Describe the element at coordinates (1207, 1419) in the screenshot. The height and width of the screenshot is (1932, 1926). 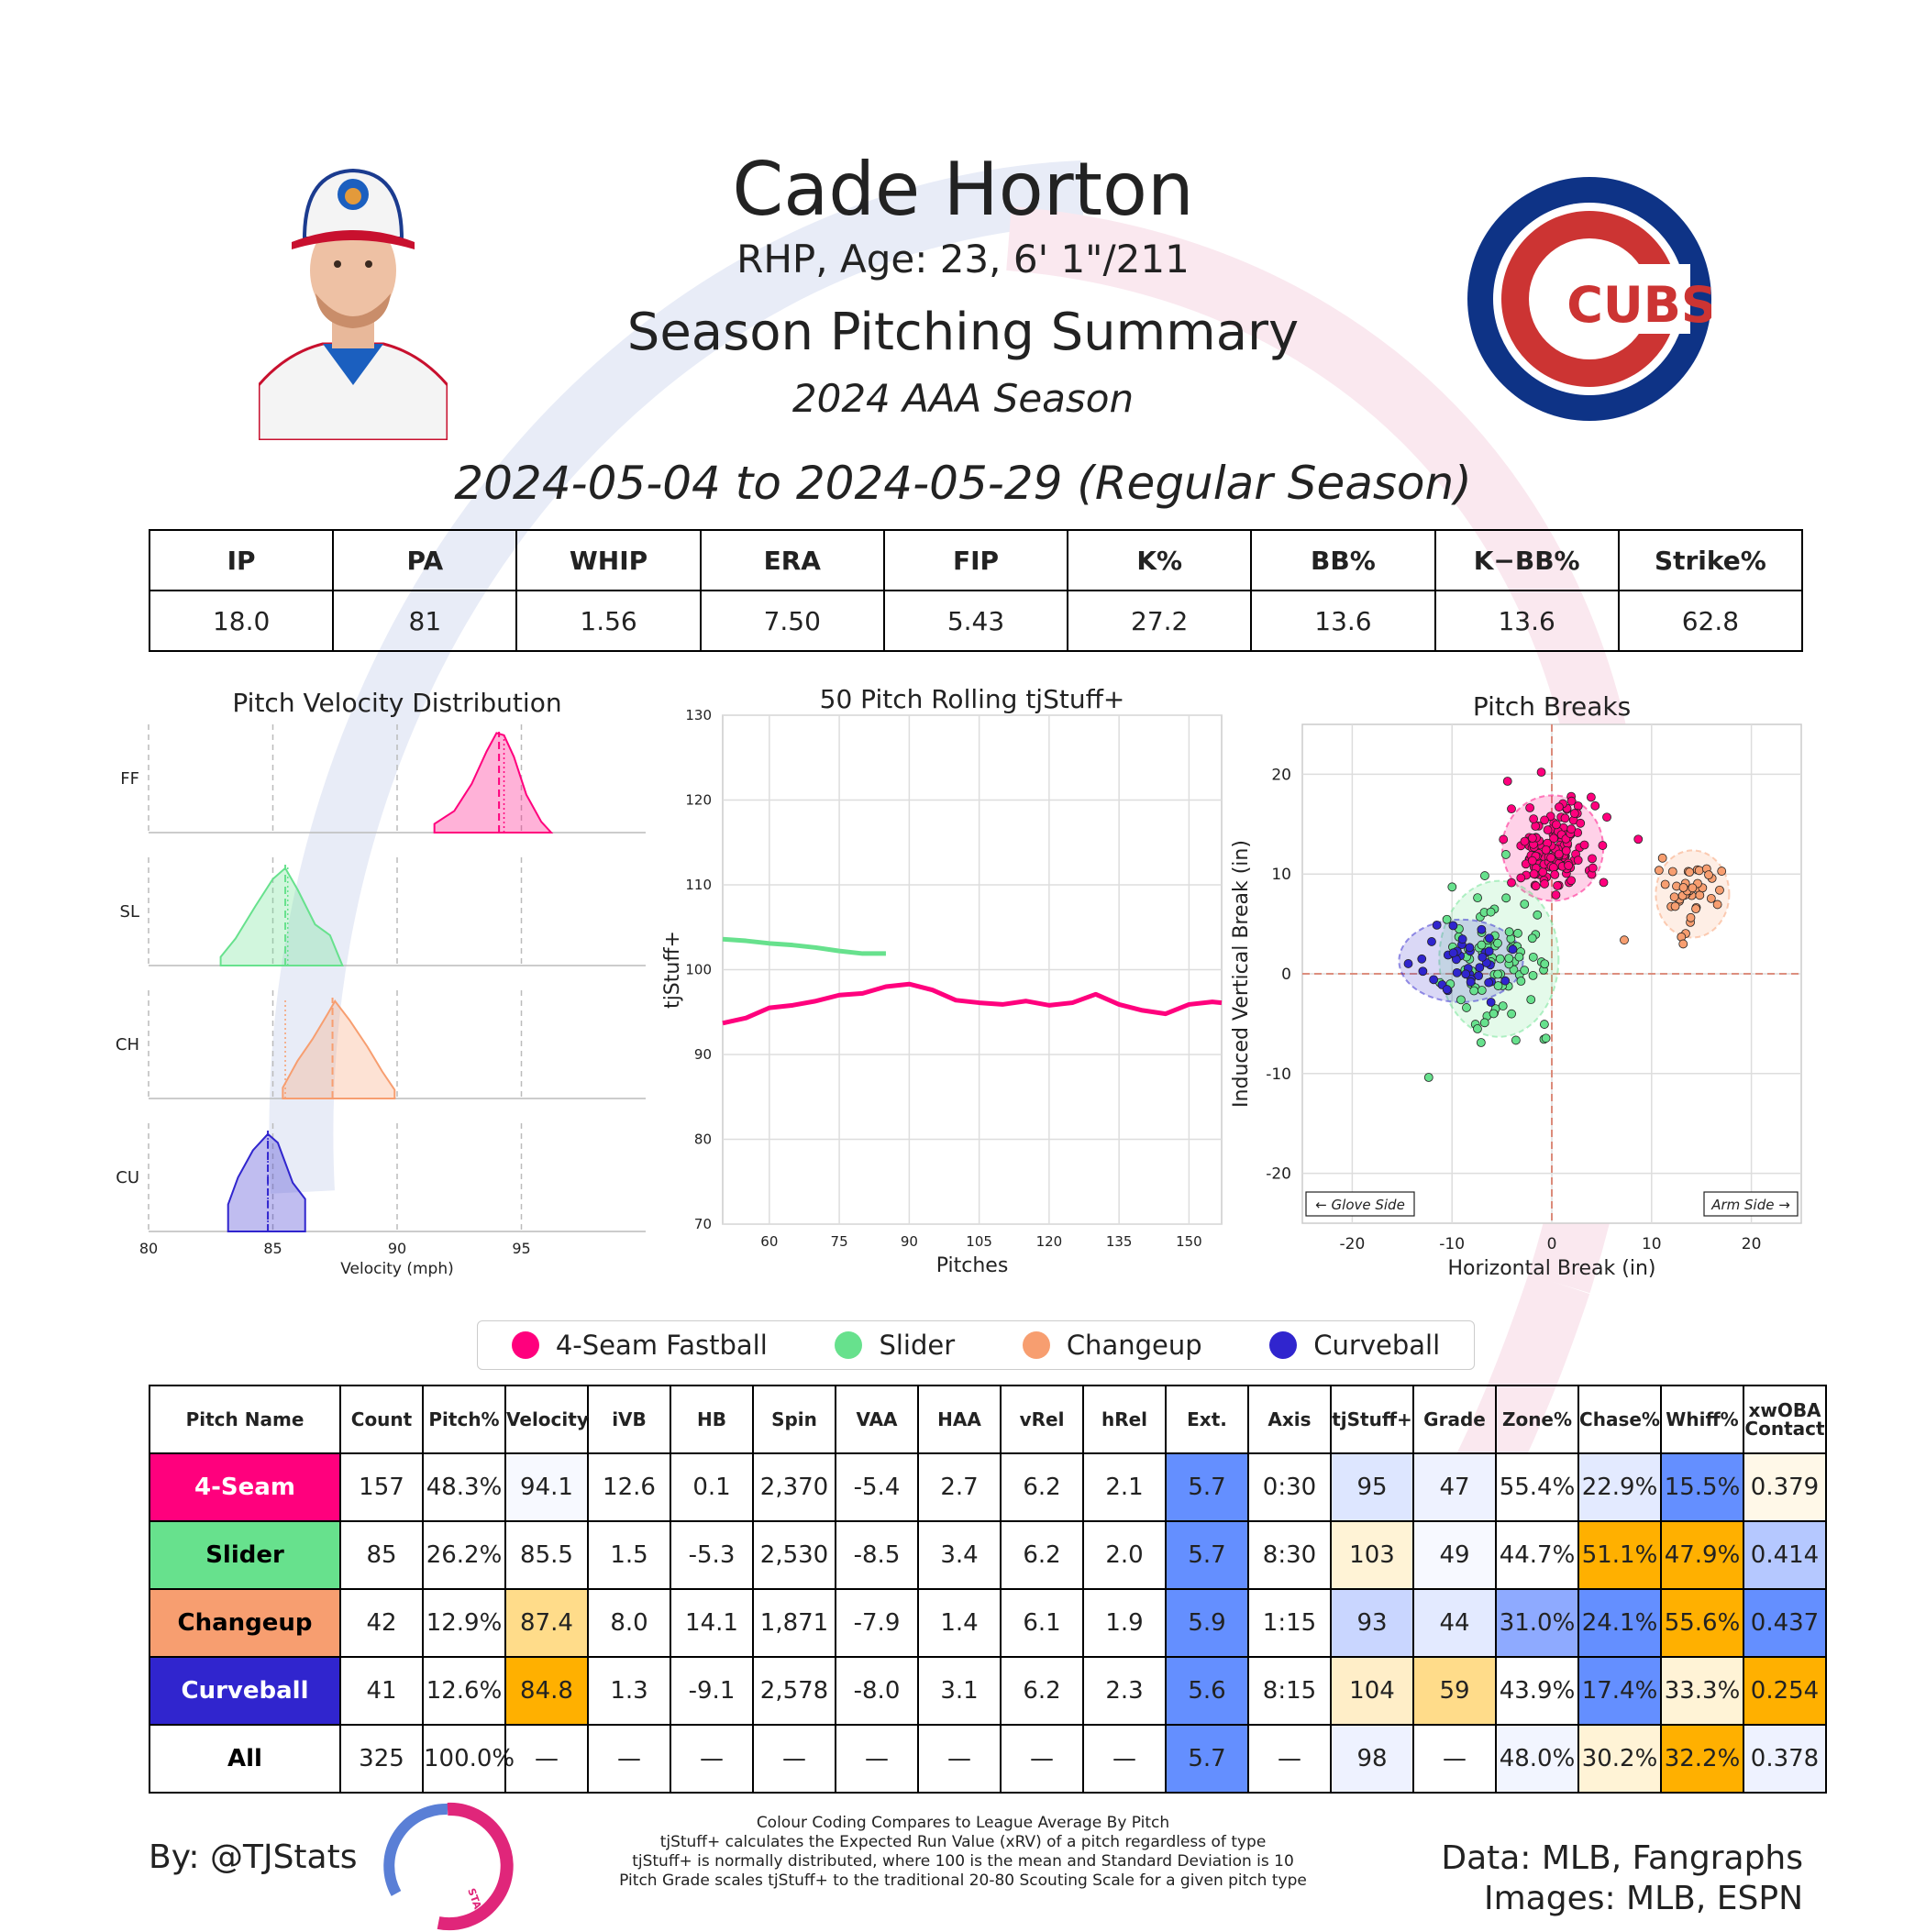
I see `pitch-table-header: Ext.` at that location.